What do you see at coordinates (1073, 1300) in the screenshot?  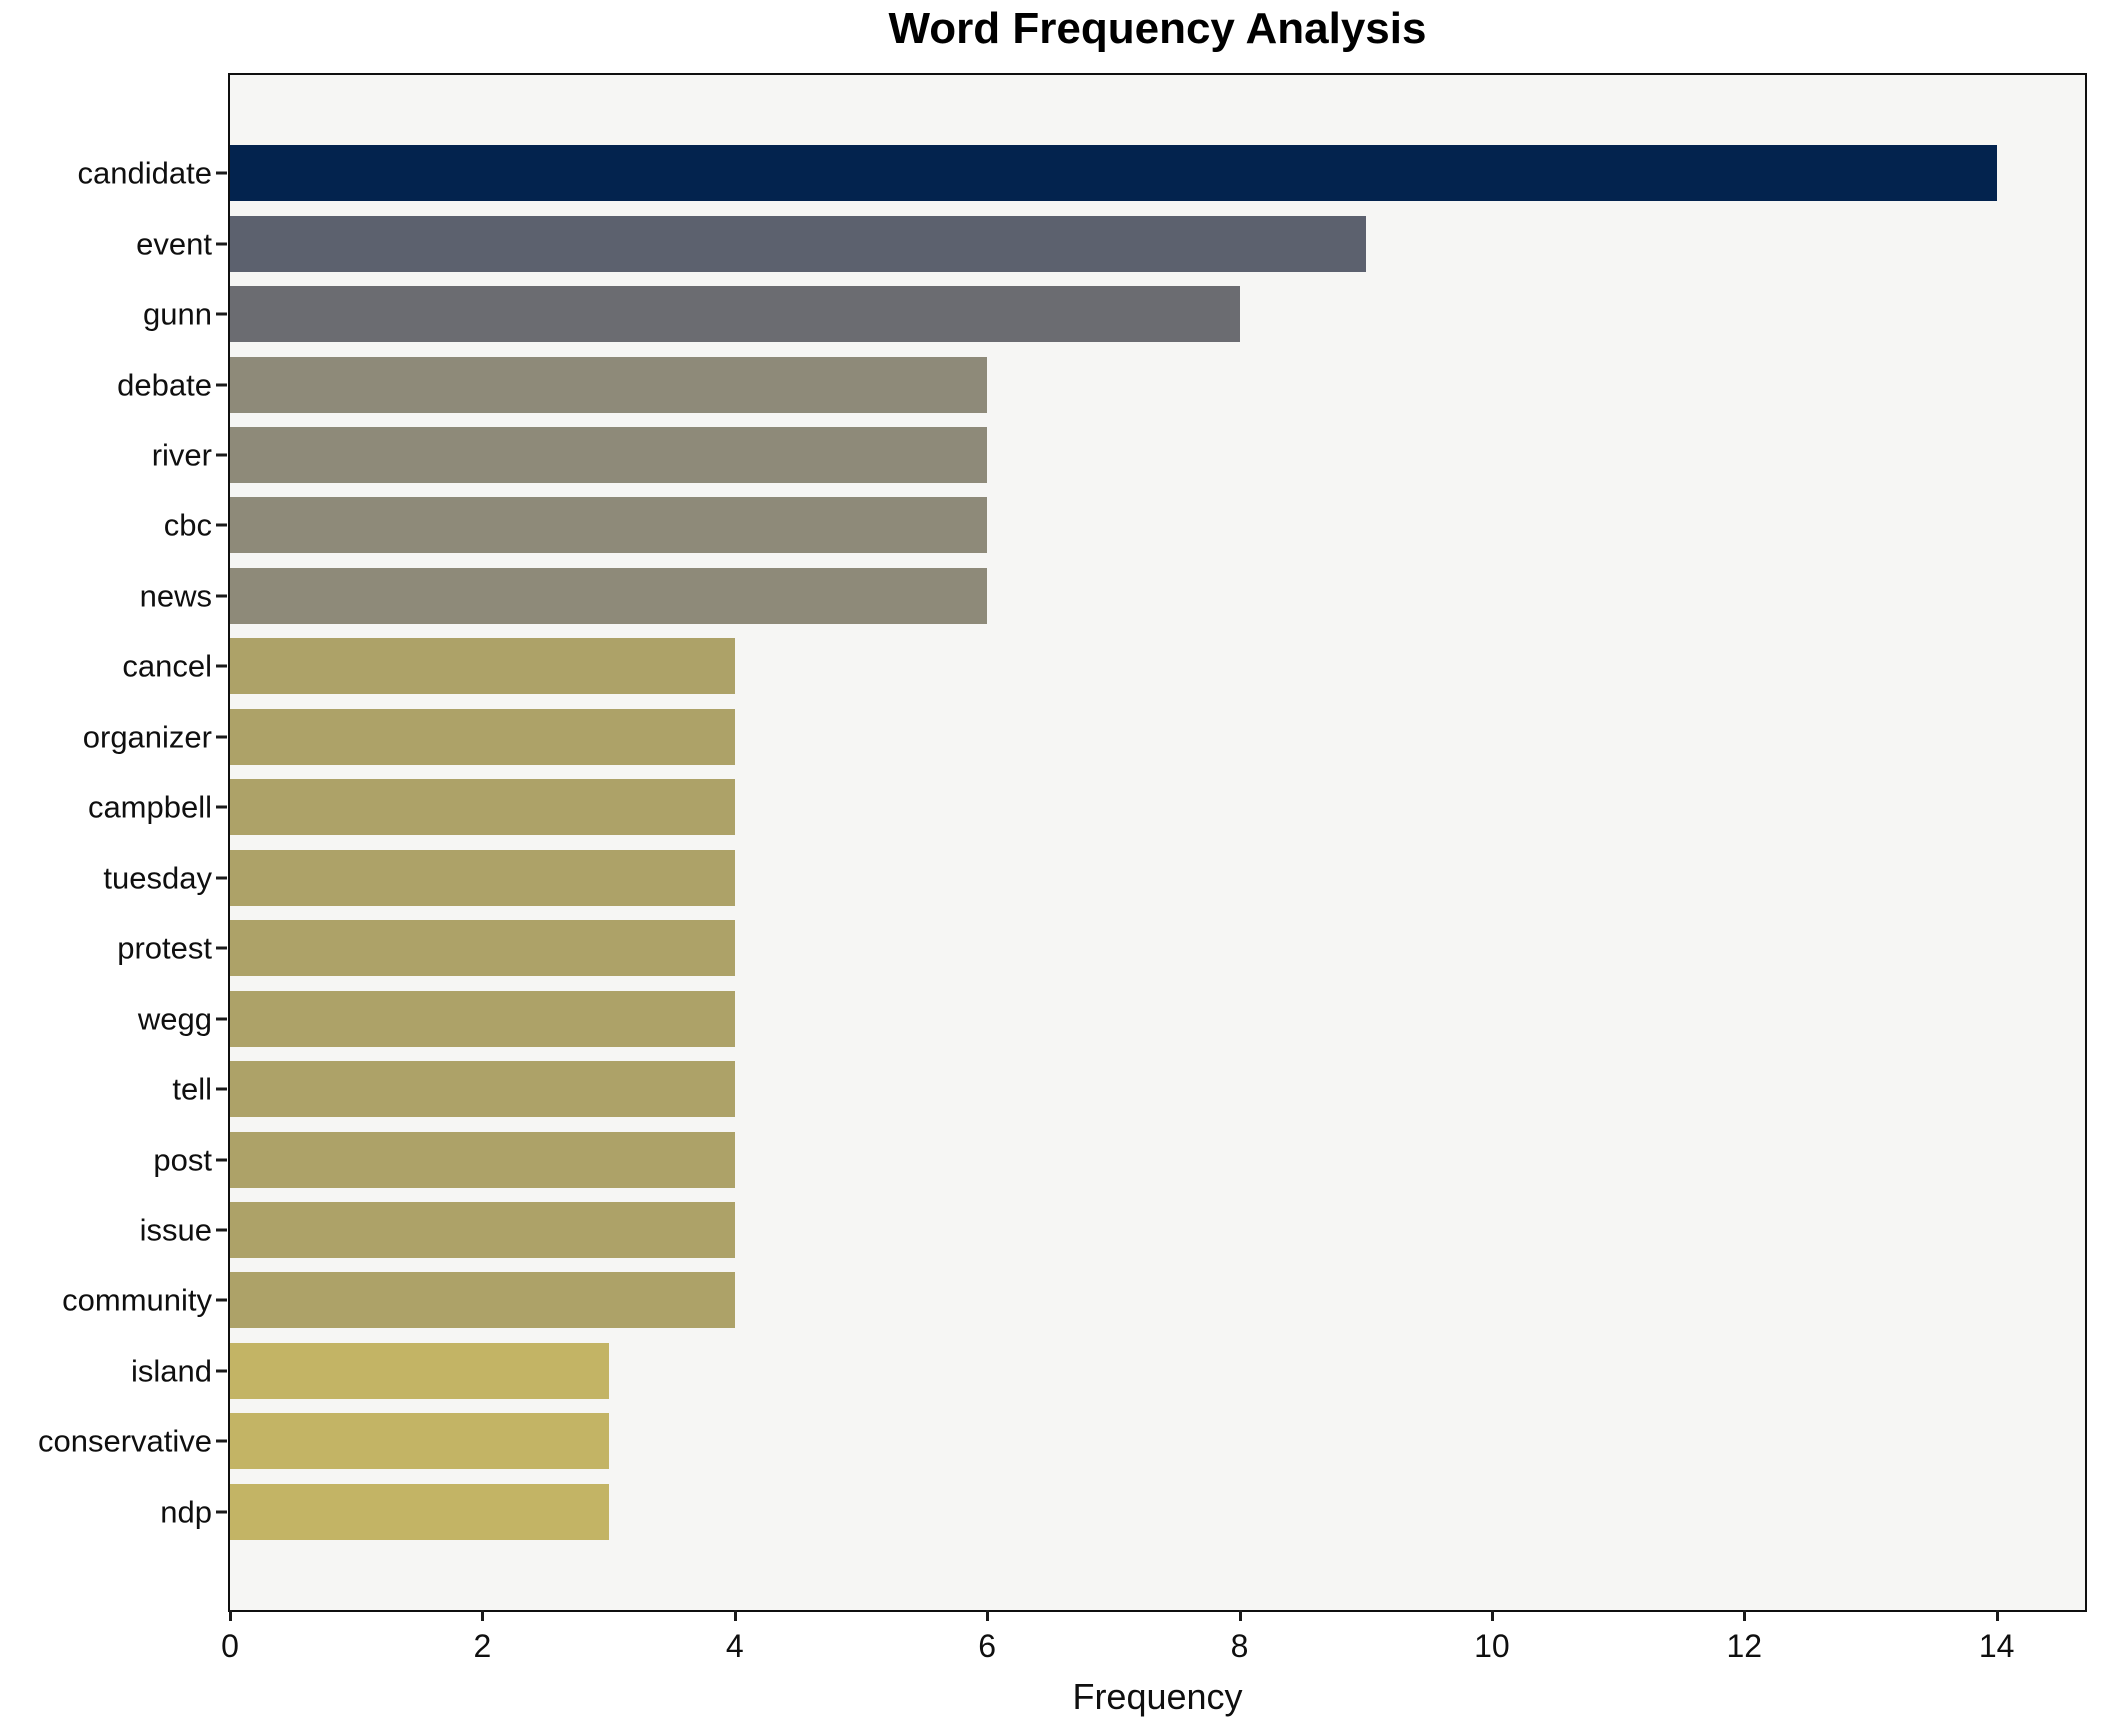 I see `bar-row: community` at bounding box center [1073, 1300].